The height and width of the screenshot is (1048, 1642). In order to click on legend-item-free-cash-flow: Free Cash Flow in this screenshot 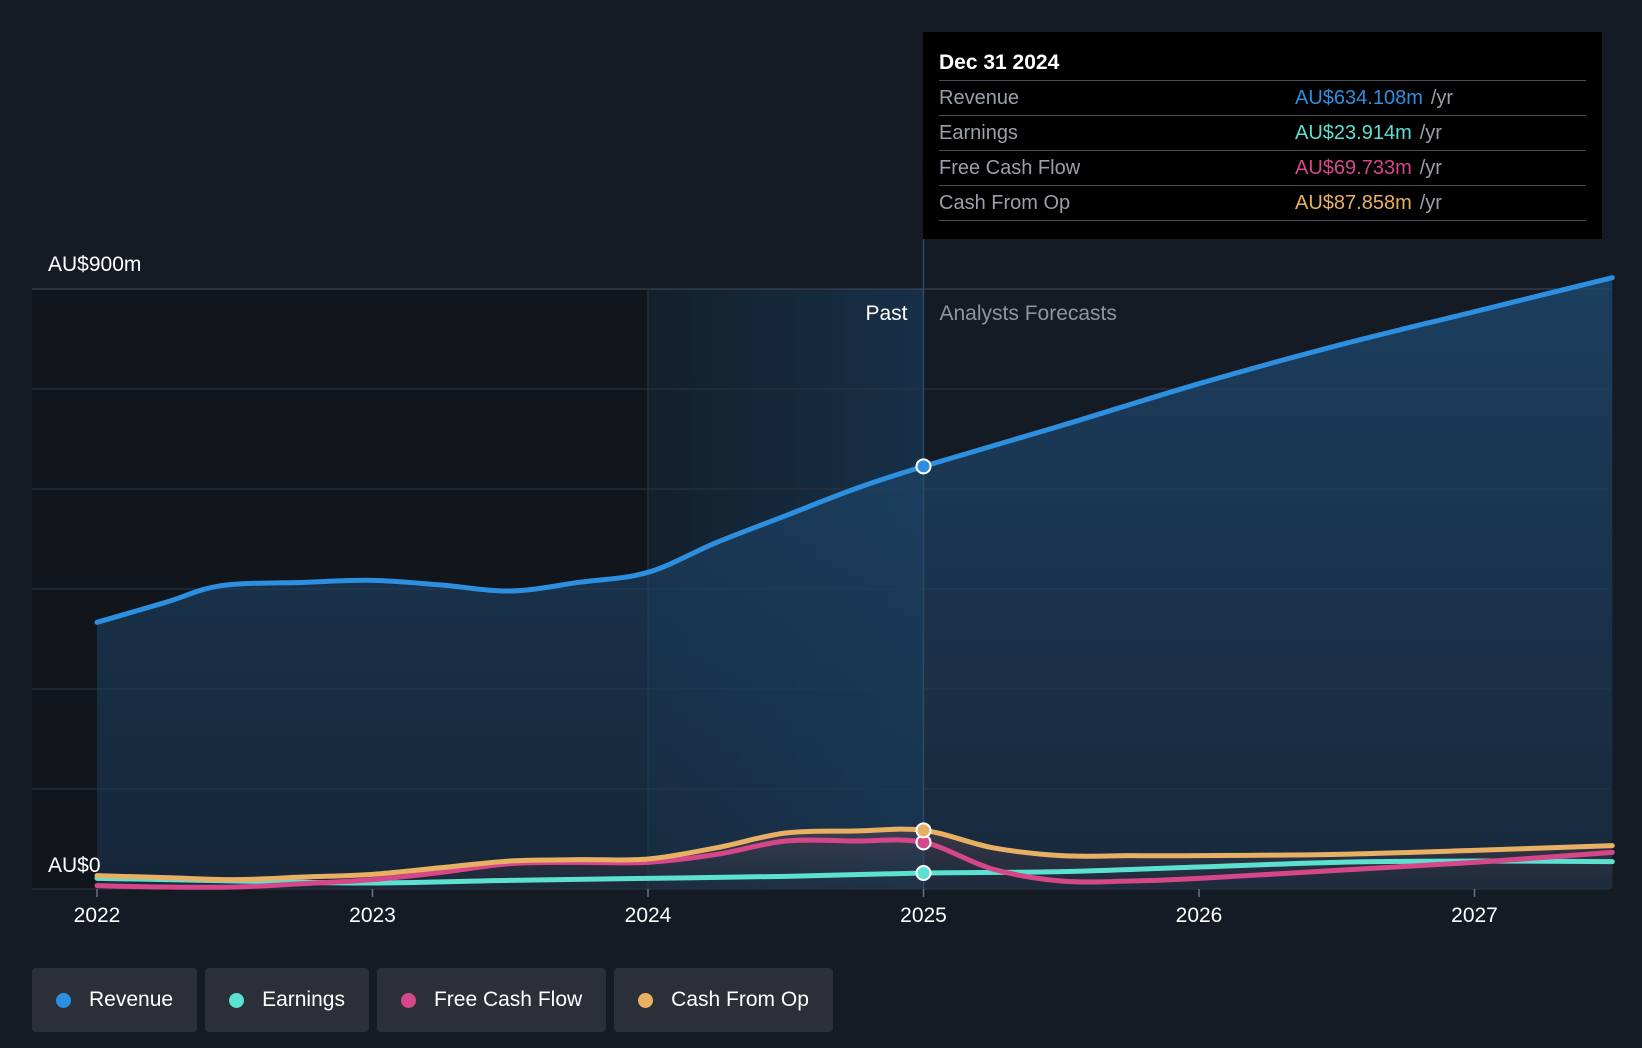, I will do `click(491, 1000)`.